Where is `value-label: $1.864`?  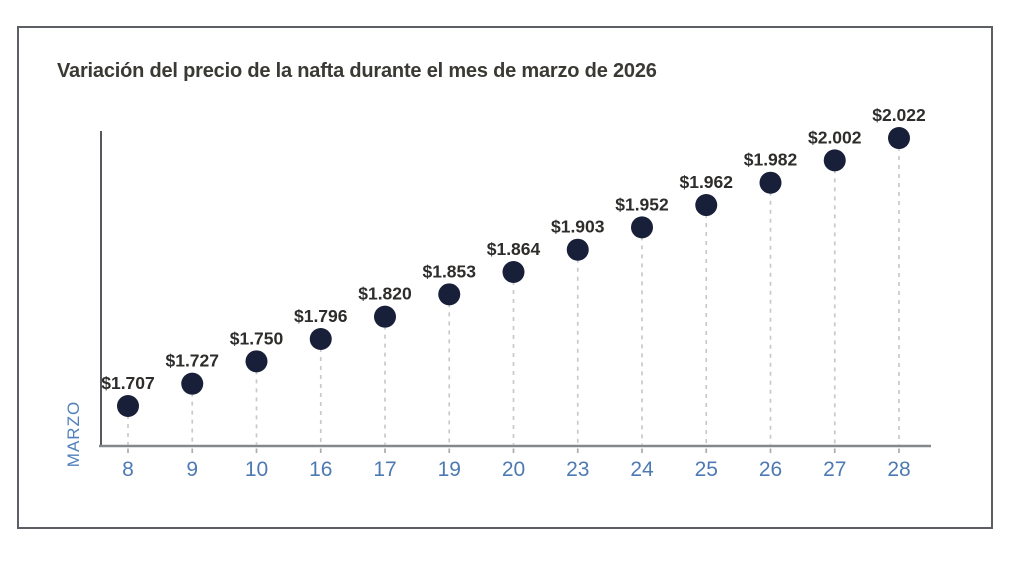 value-label: $1.864 is located at coordinates (514, 249).